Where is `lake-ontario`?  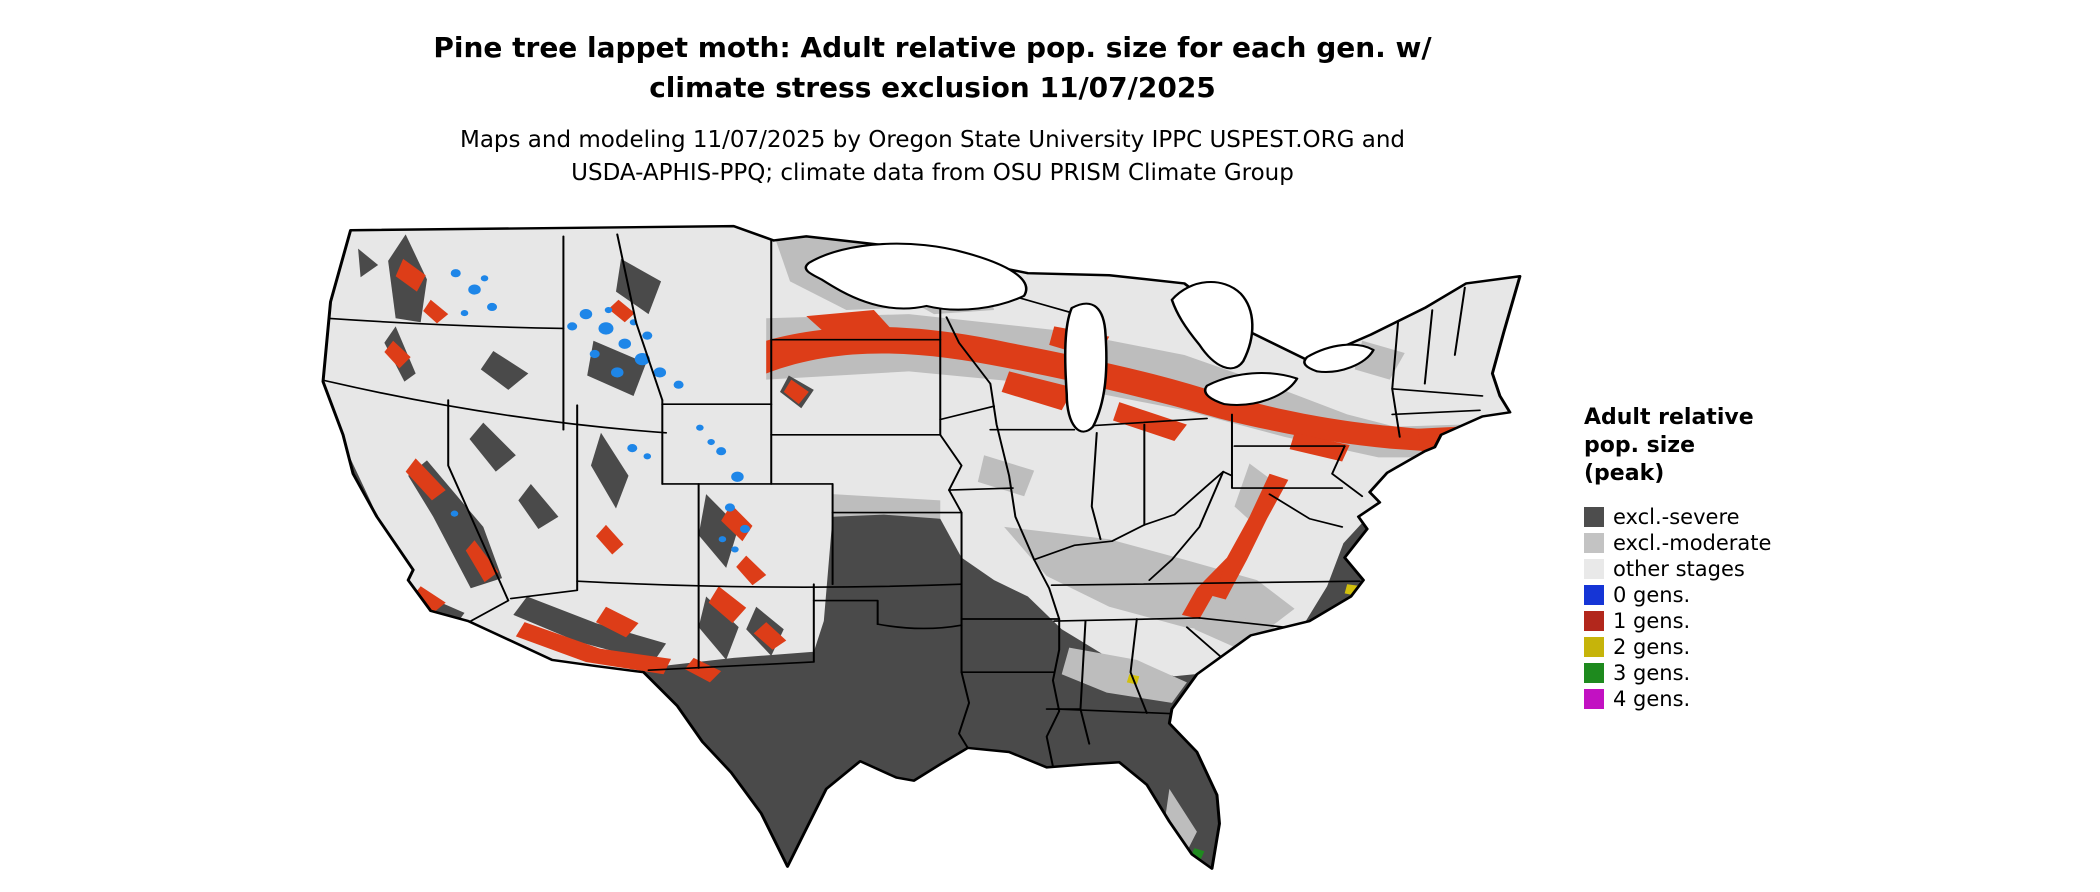 lake-ontario is located at coordinates (1339, 358).